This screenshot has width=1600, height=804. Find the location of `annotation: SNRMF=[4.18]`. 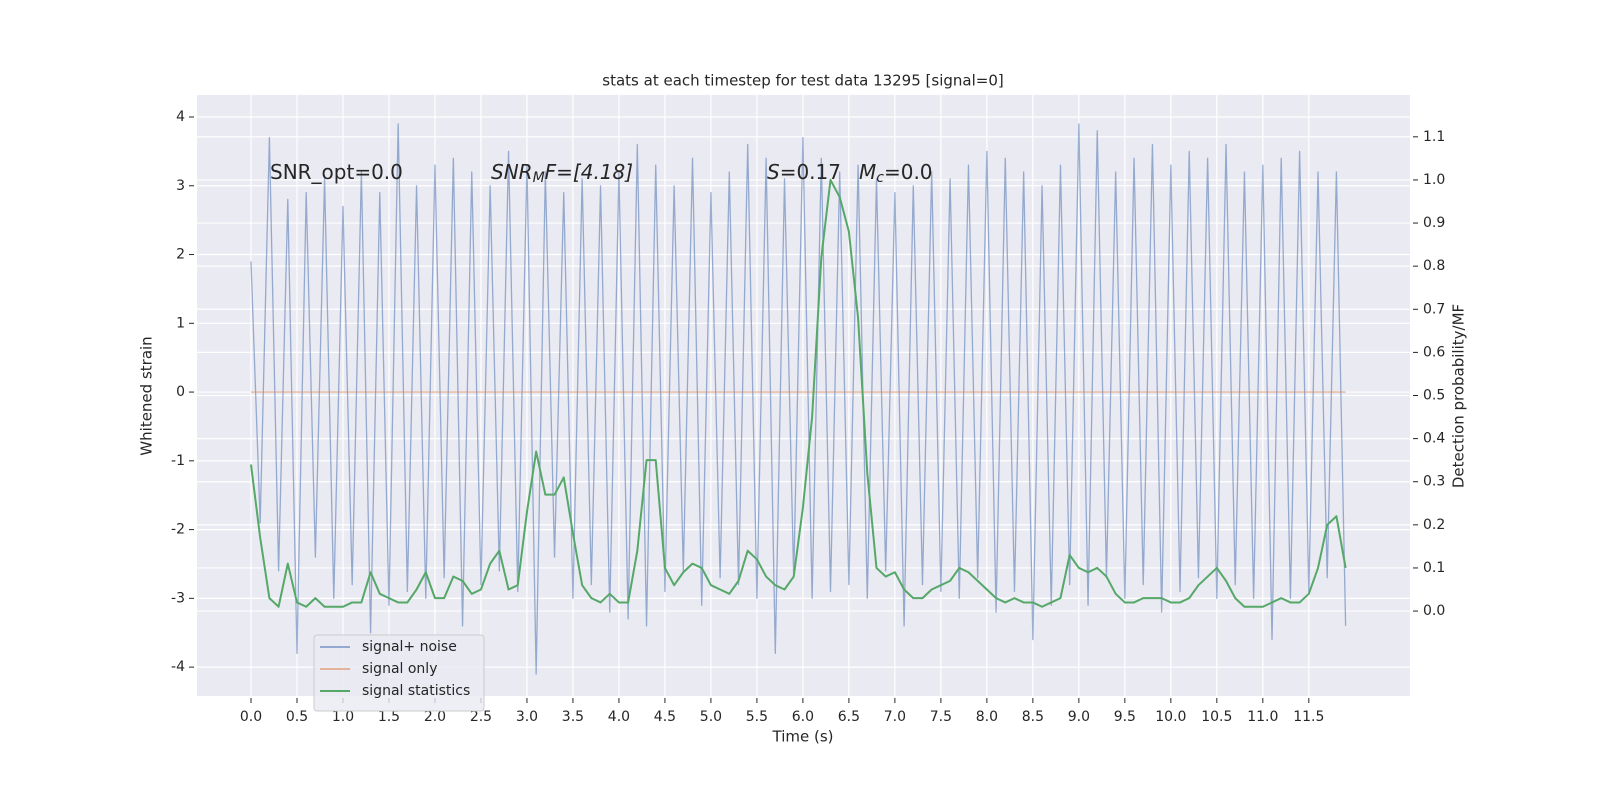

annotation: SNRMF=[4.18] is located at coordinates (562, 173).